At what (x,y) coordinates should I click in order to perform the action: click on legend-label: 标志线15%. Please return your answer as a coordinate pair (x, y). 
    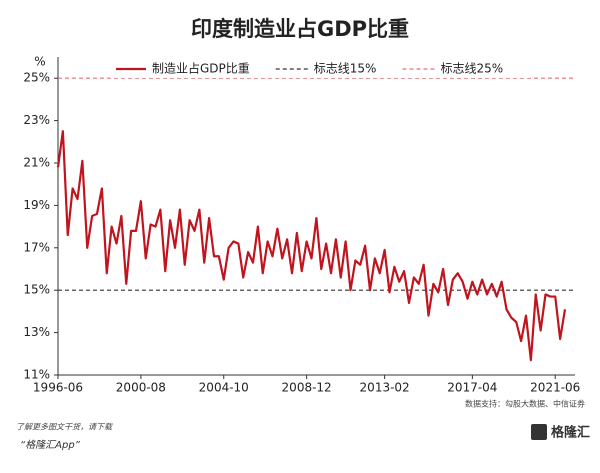
    Looking at the image, I should click on (345, 69).